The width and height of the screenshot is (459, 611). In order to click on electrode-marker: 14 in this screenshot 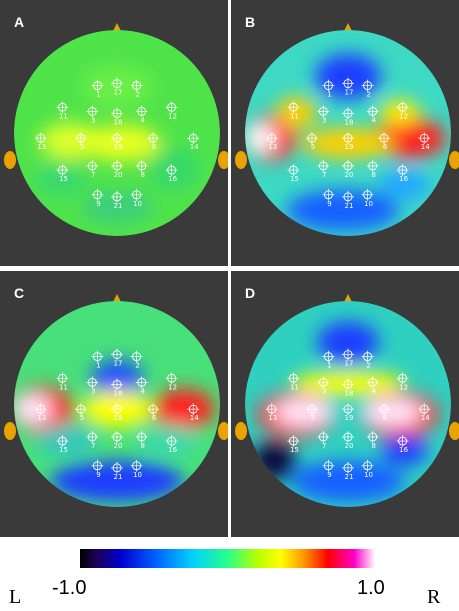, I will do `click(424, 412)`.